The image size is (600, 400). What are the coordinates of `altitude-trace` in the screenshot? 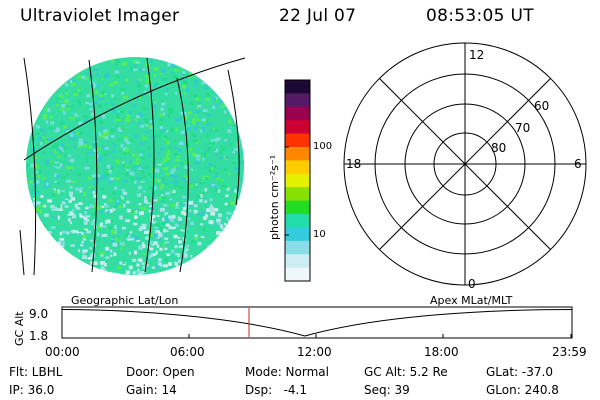 It's located at (317, 323).